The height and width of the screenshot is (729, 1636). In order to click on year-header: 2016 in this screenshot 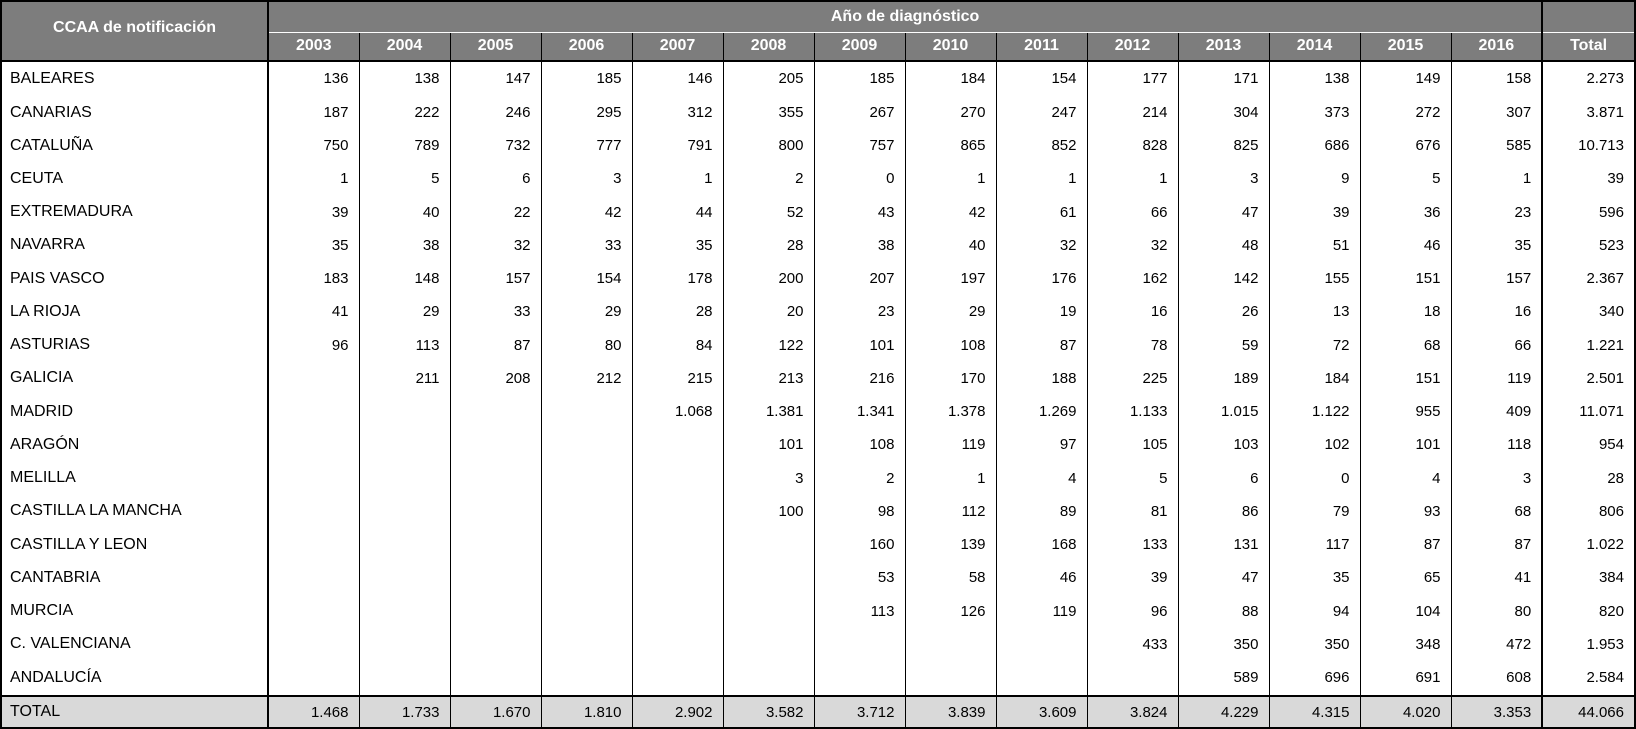, I will do `click(1496, 47)`.